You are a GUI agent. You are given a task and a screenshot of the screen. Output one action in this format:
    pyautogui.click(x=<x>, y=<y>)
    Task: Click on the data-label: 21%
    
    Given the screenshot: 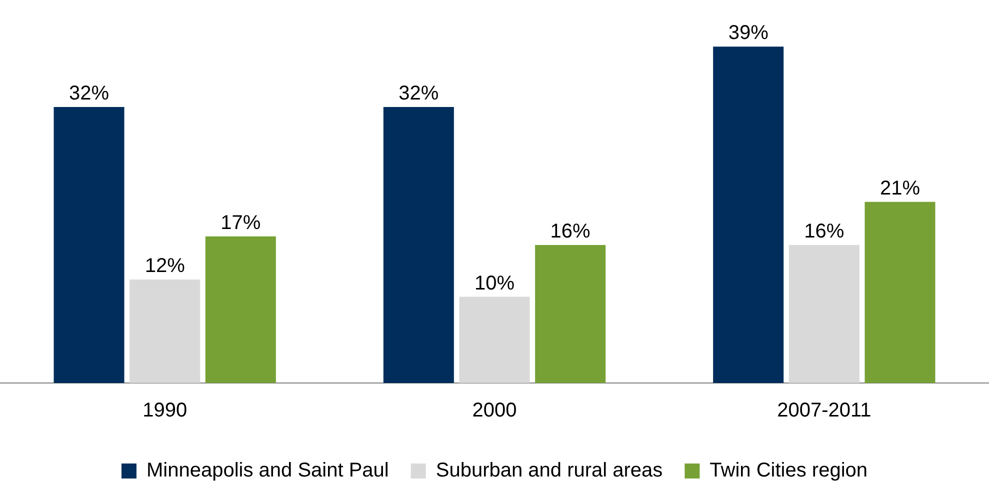 What is the action you would take?
    pyautogui.click(x=900, y=188)
    